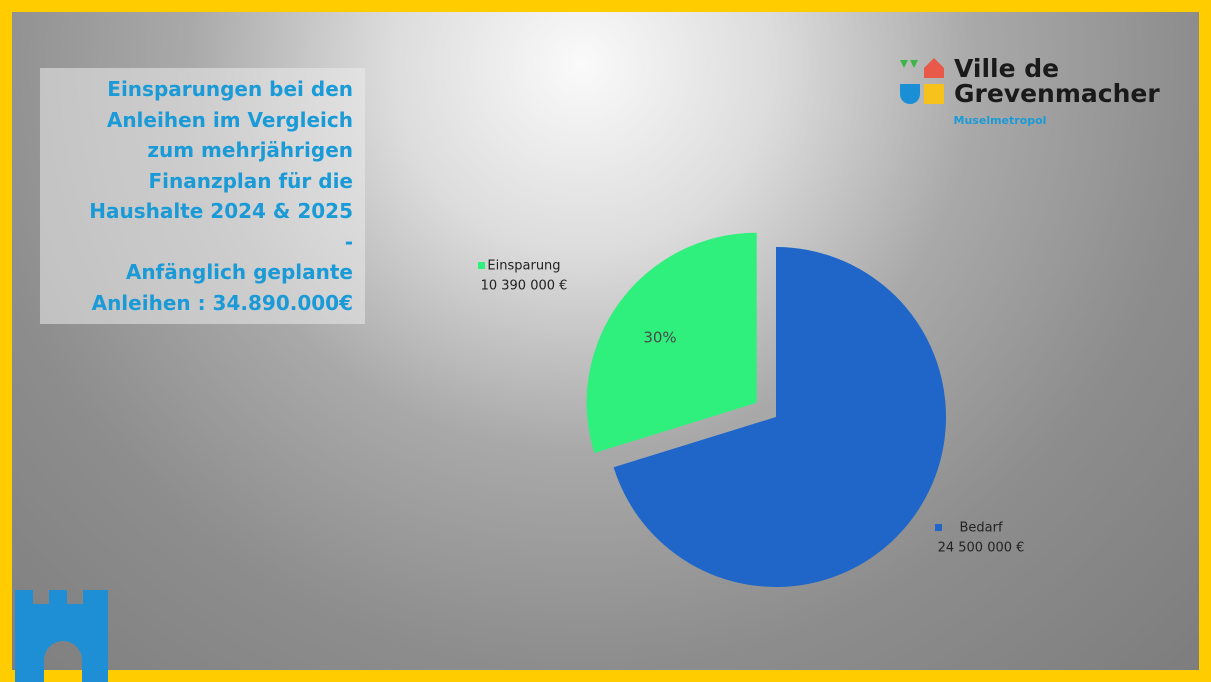 Image resolution: width=1211 pixels, height=682 pixels. I want to click on logo-grapes, so click(909, 64).